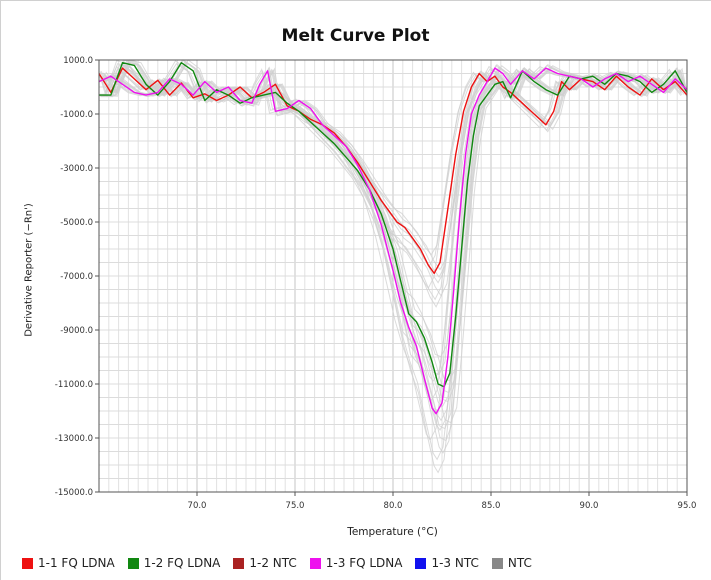 Image resolution: width=711 pixels, height=580 pixels. What do you see at coordinates (295, 506) in the screenshot?
I see `x-tick-label: 75.0` at bounding box center [295, 506].